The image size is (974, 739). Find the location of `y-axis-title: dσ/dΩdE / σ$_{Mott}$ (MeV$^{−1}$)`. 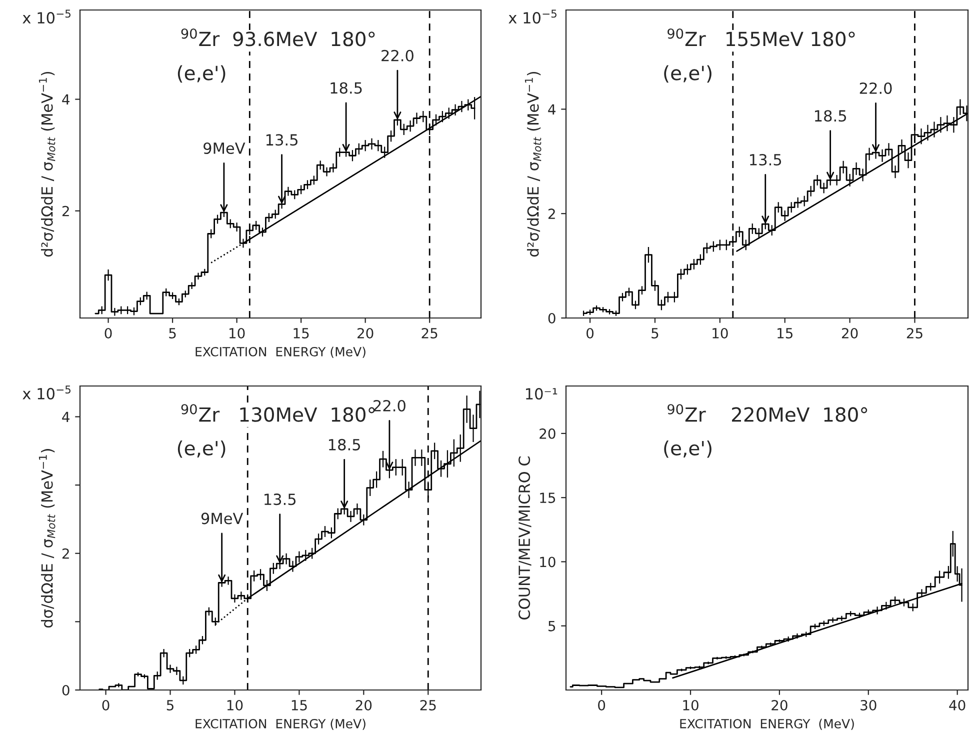

y-axis-title: dσ/dΩdE / σ$_{Mott}$ (MeV$^{−1}$) is located at coordinates (47, 538).